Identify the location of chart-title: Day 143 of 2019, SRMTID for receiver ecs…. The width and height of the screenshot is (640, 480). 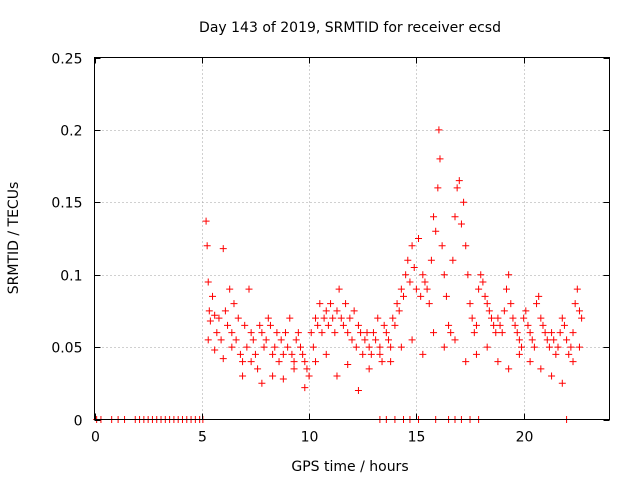
(350, 28).